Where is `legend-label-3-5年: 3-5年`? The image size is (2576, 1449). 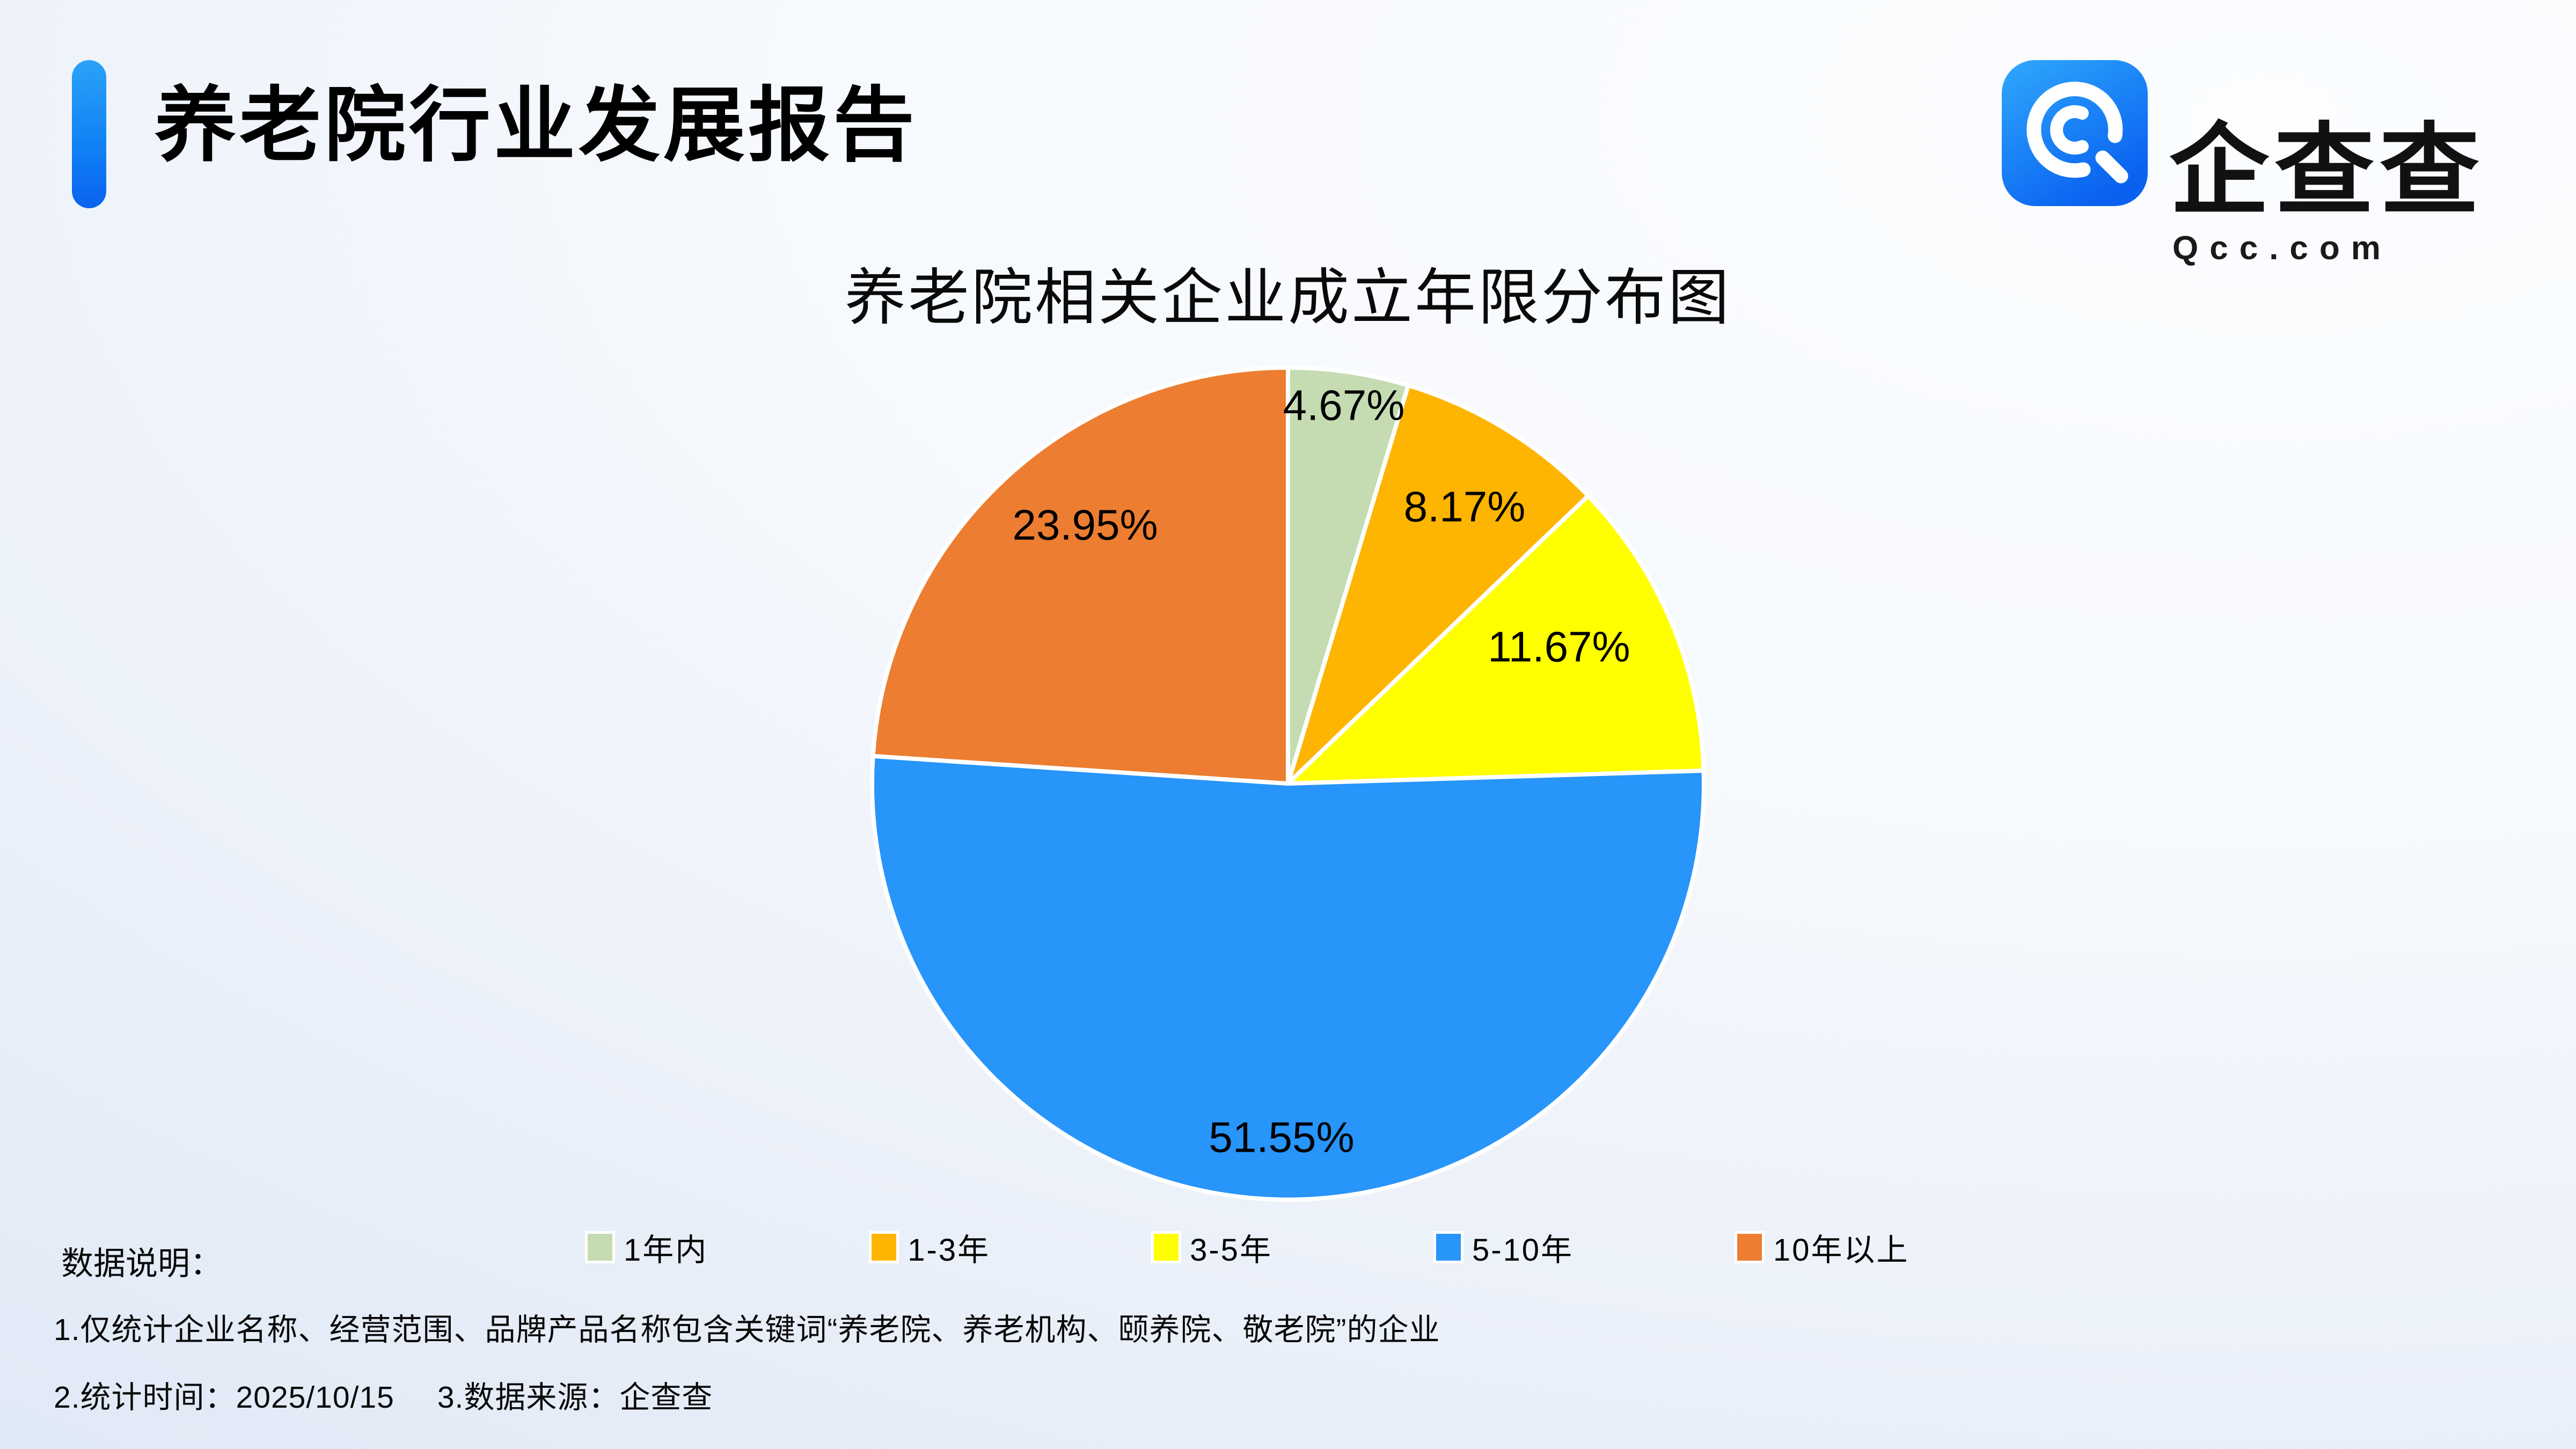
legend-label-3-5年: 3-5年 is located at coordinates (1231, 1250).